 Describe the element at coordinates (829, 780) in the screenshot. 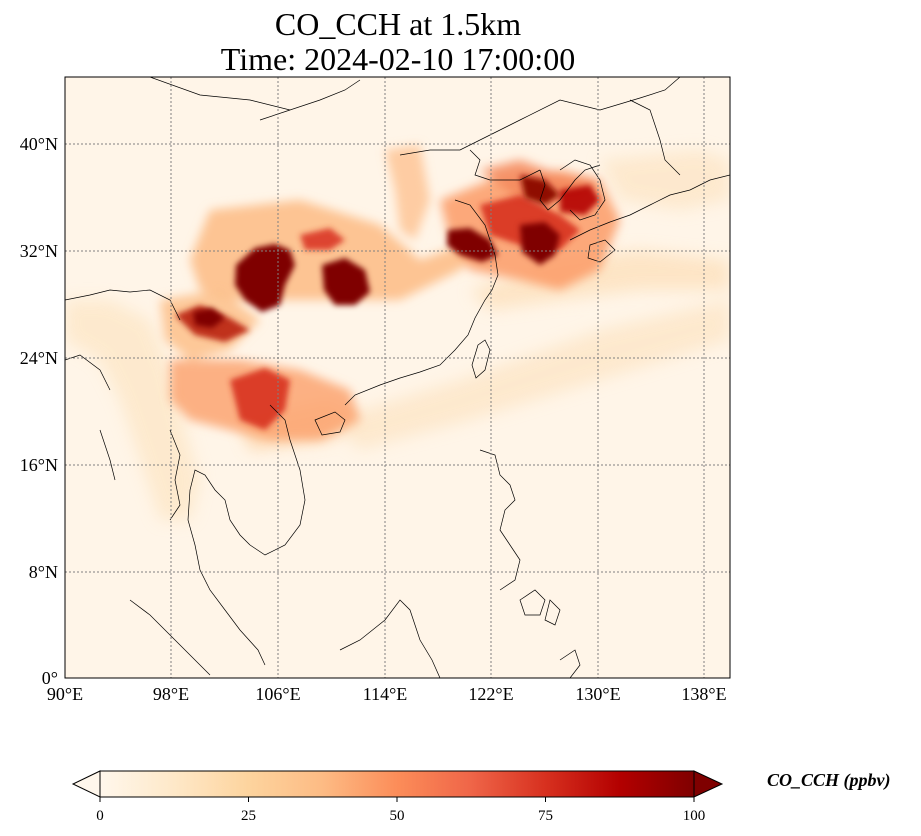

I see `colorbar-title: CO_CCH (ppbv)` at that location.